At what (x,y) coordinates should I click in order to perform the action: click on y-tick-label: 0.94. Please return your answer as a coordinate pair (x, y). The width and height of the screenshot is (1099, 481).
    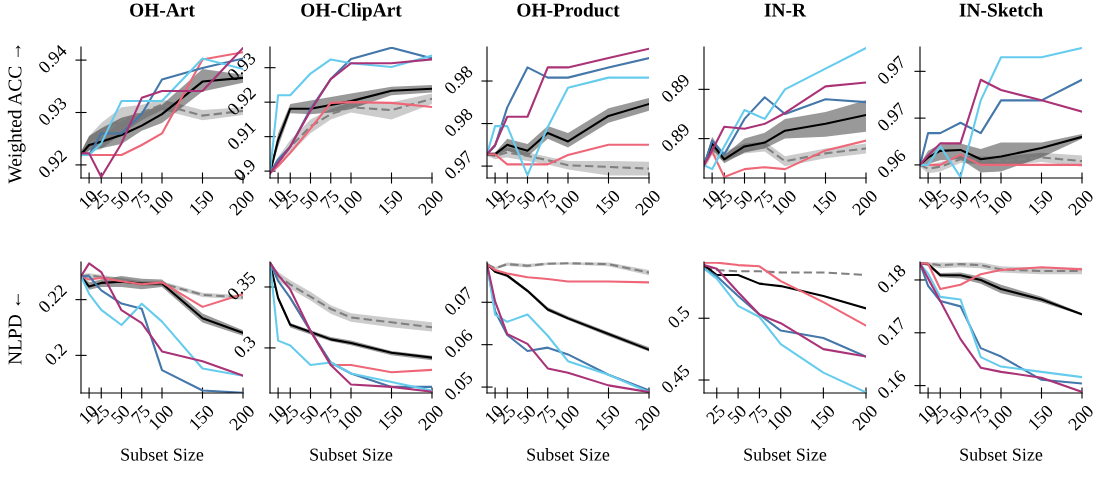
    Looking at the image, I should click on (52, 59).